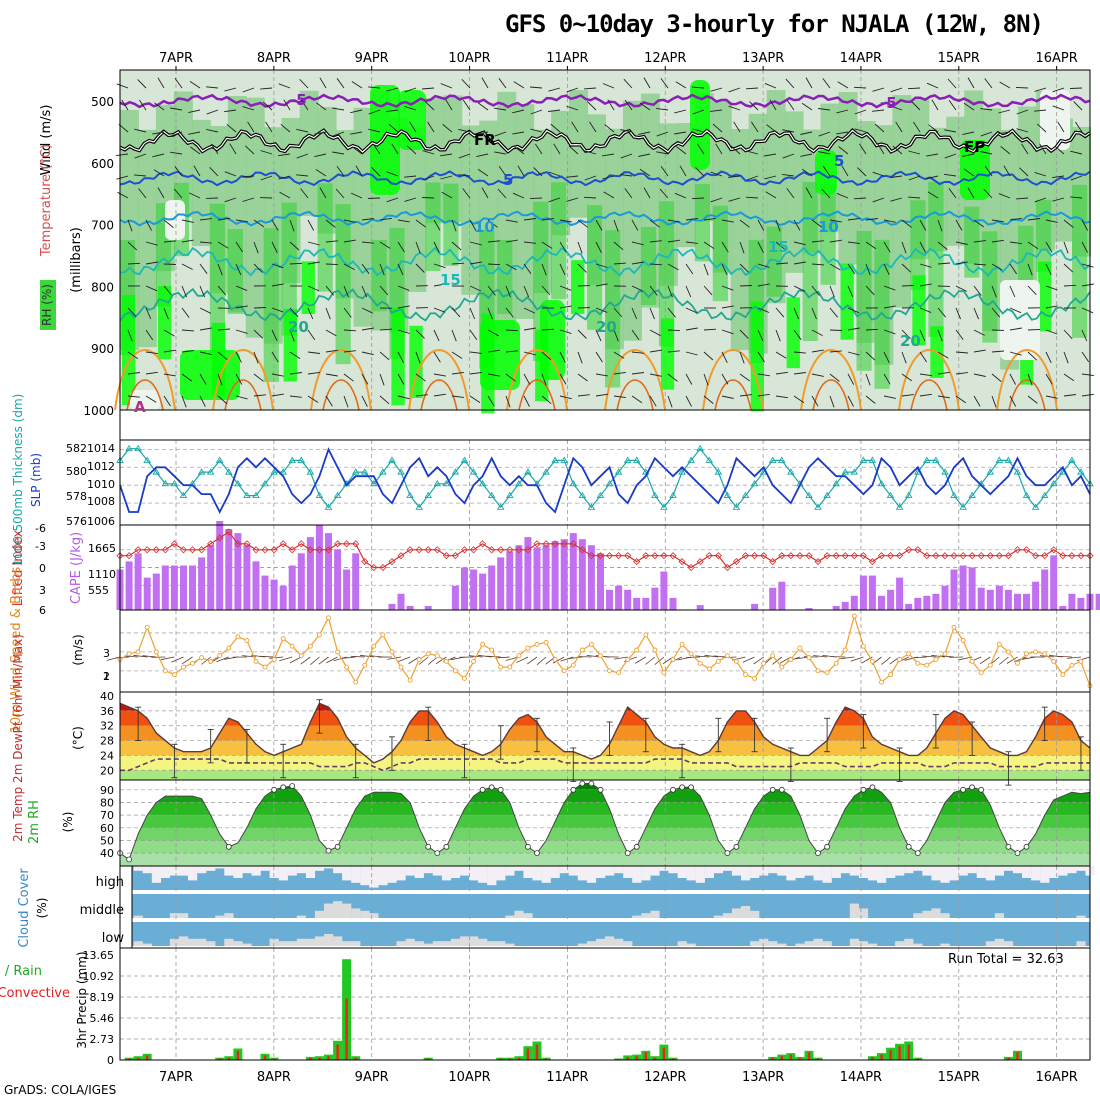 Image resolution: width=1100 pixels, height=1100 pixels. I want to click on date-label-top: 15APR, so click(959, 58).